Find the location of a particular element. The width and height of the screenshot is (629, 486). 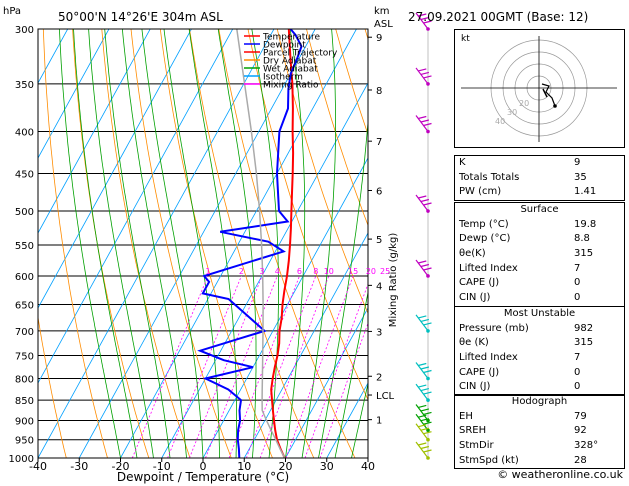

km-tick-label: LCL is located at coordinates (385, 396).